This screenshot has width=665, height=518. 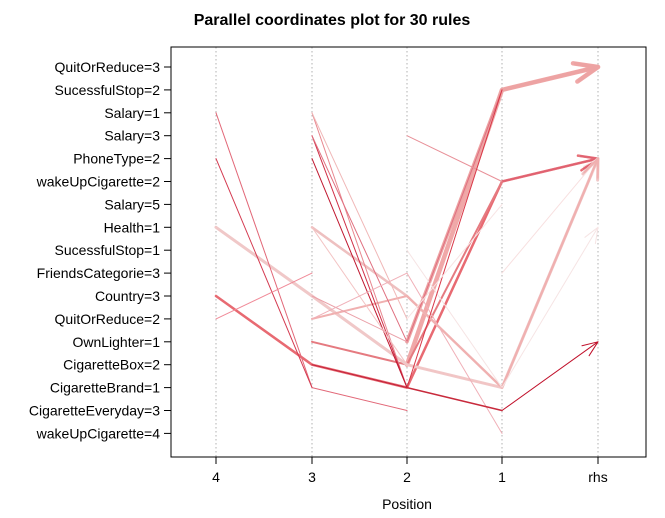 What do you see at coordinates (216, 477) in the screenshot?
I see `x-tick-label: 4` at bounding box center [216, 477].